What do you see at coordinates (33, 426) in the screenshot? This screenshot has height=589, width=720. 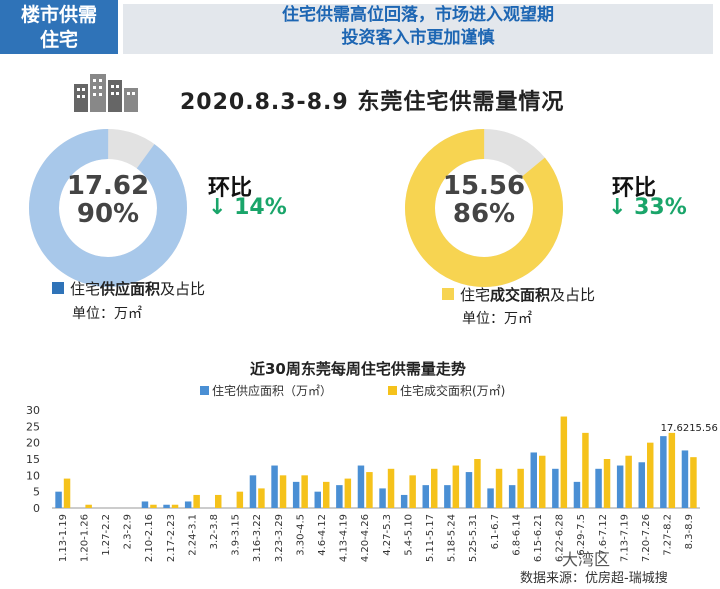 I see `y-tick-label: 25` at bounding box center [33, 426].